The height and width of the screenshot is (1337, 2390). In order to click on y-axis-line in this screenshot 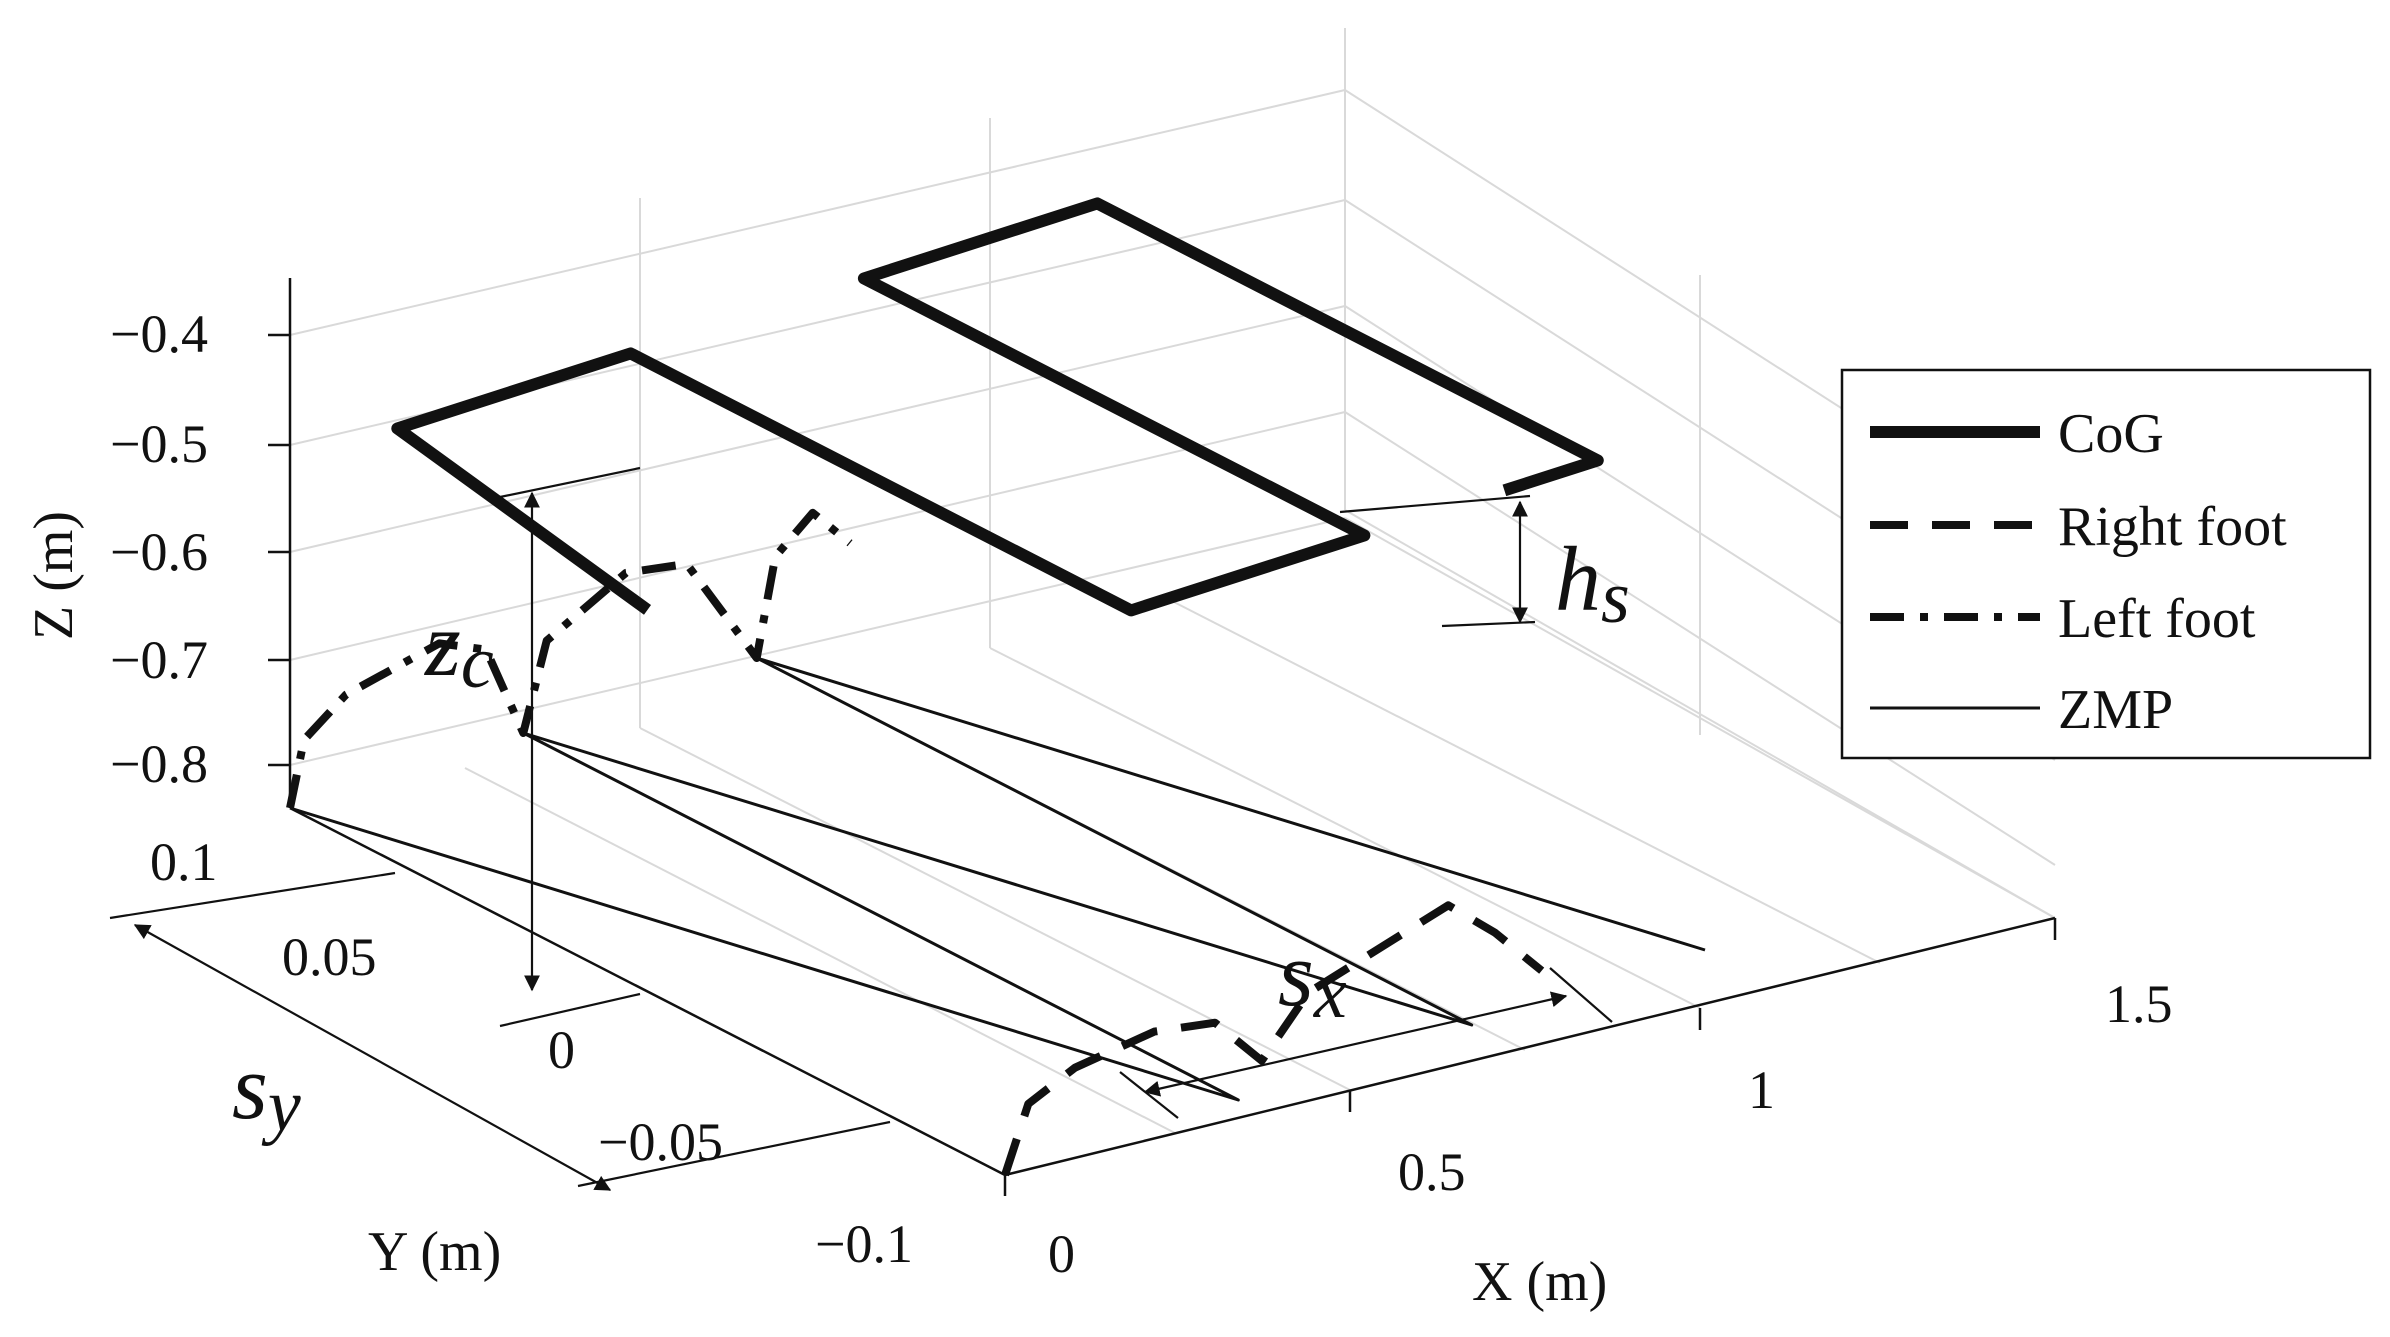, I will do `click(647, 991)`.